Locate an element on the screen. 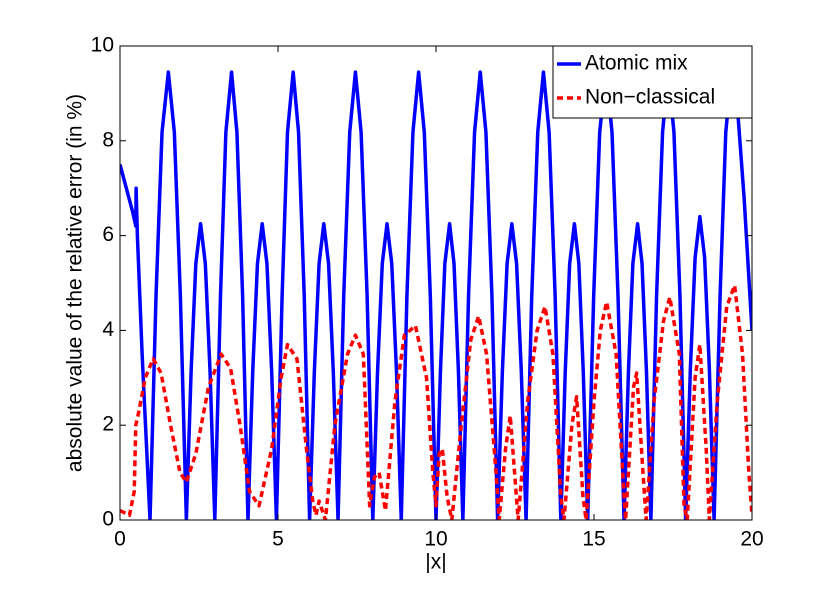 This screenshot has height=596, width=830. y-tick-label: 8 is located at coordinates (108, 139).